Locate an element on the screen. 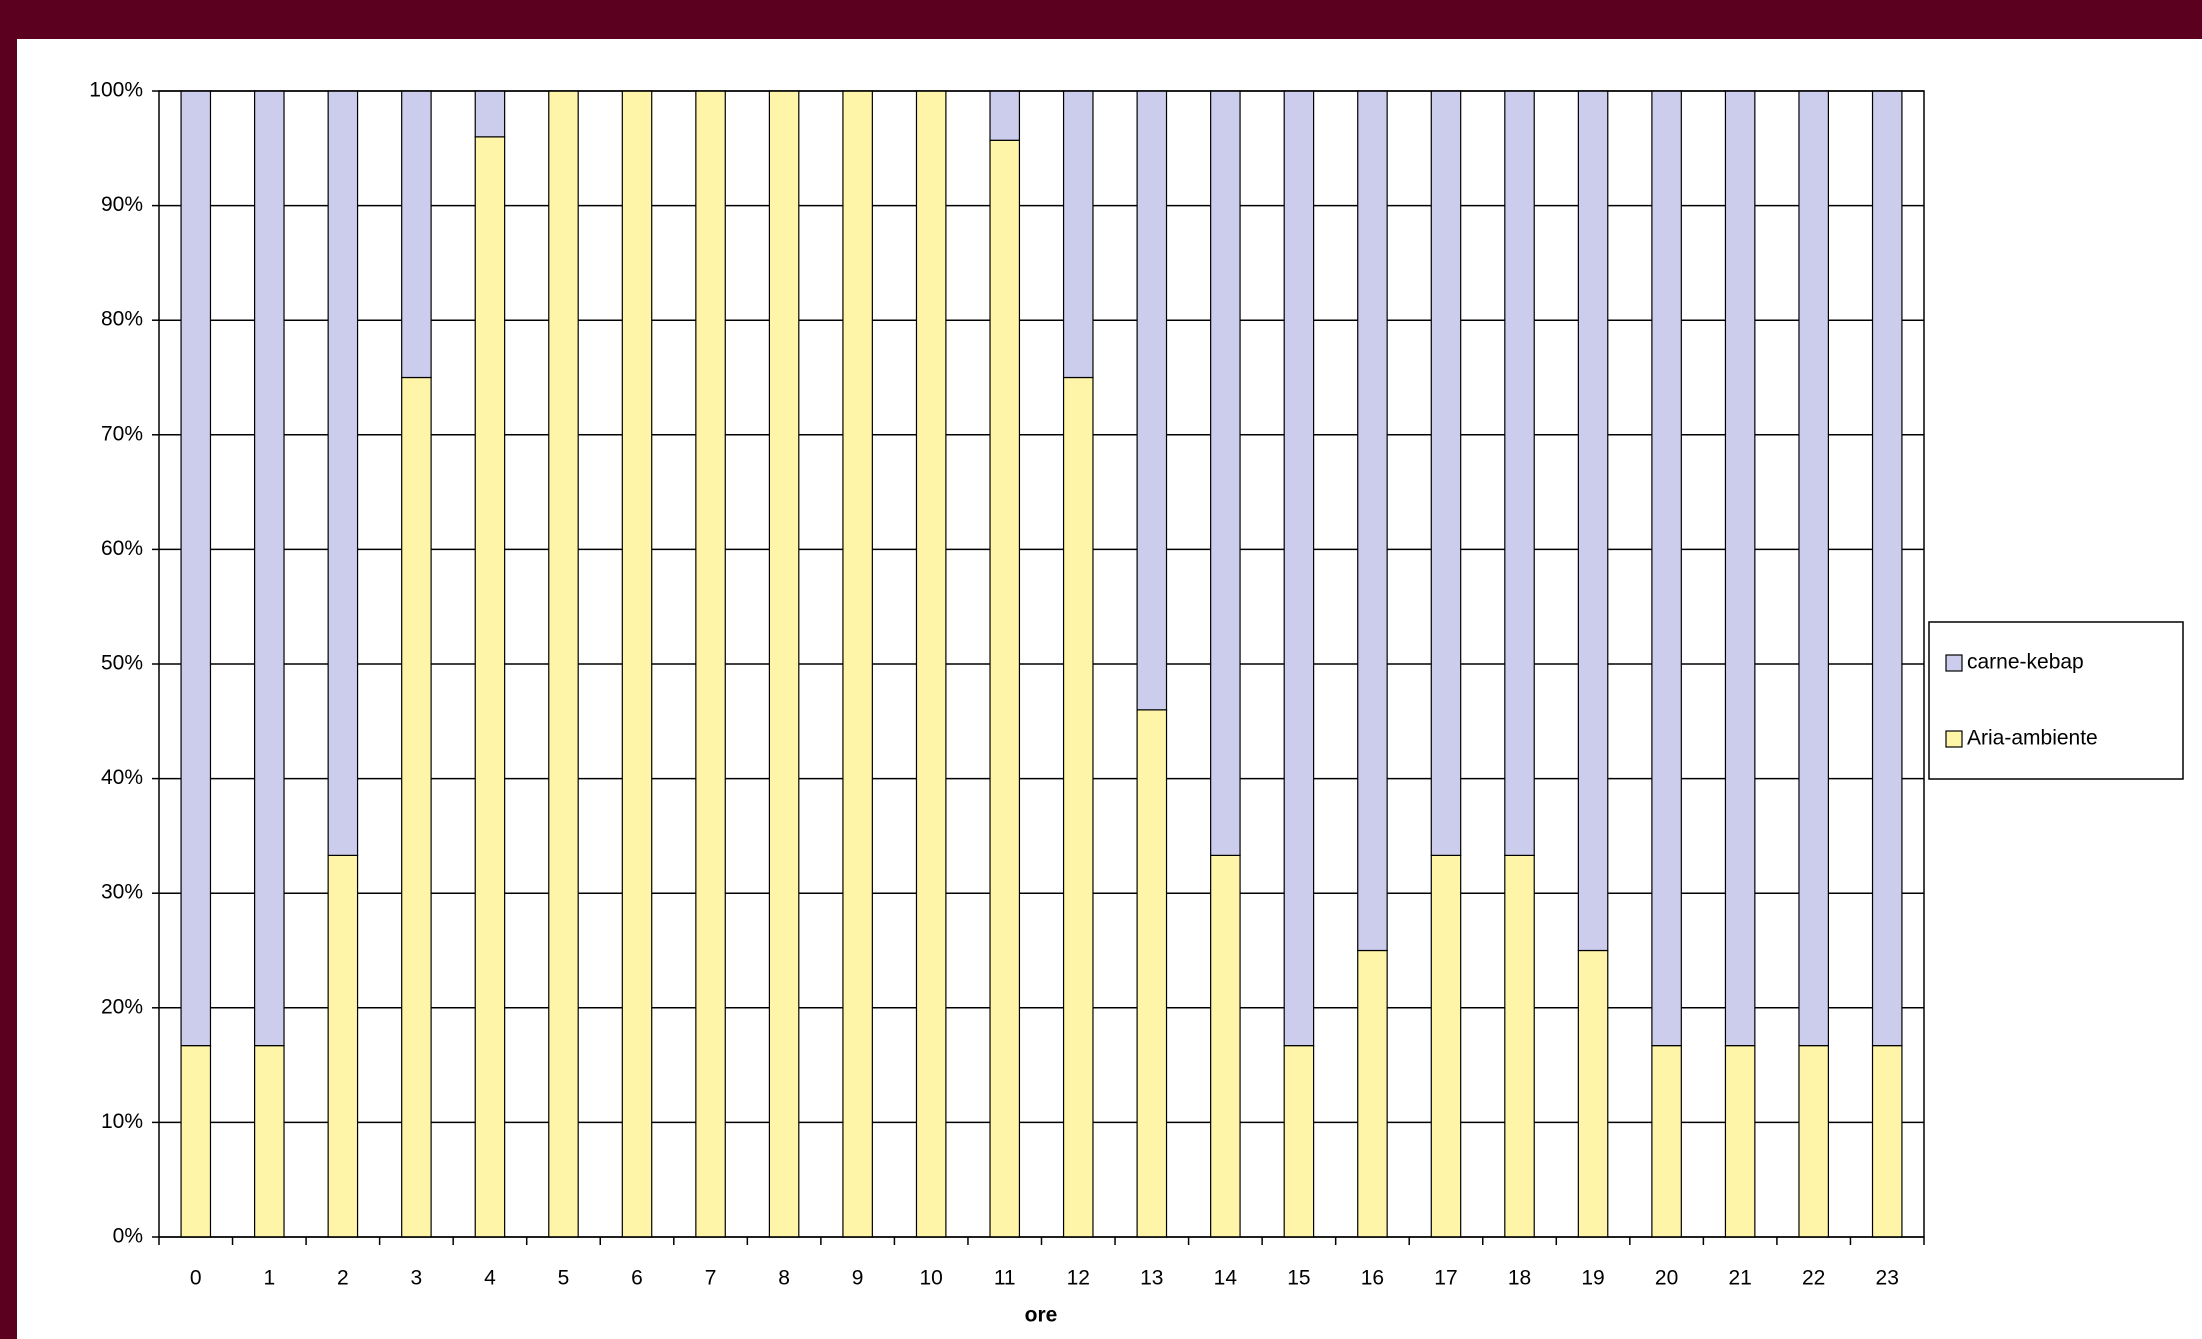 The image size is (2202, 1339). legend-box is located at coordinates (2056, 700).